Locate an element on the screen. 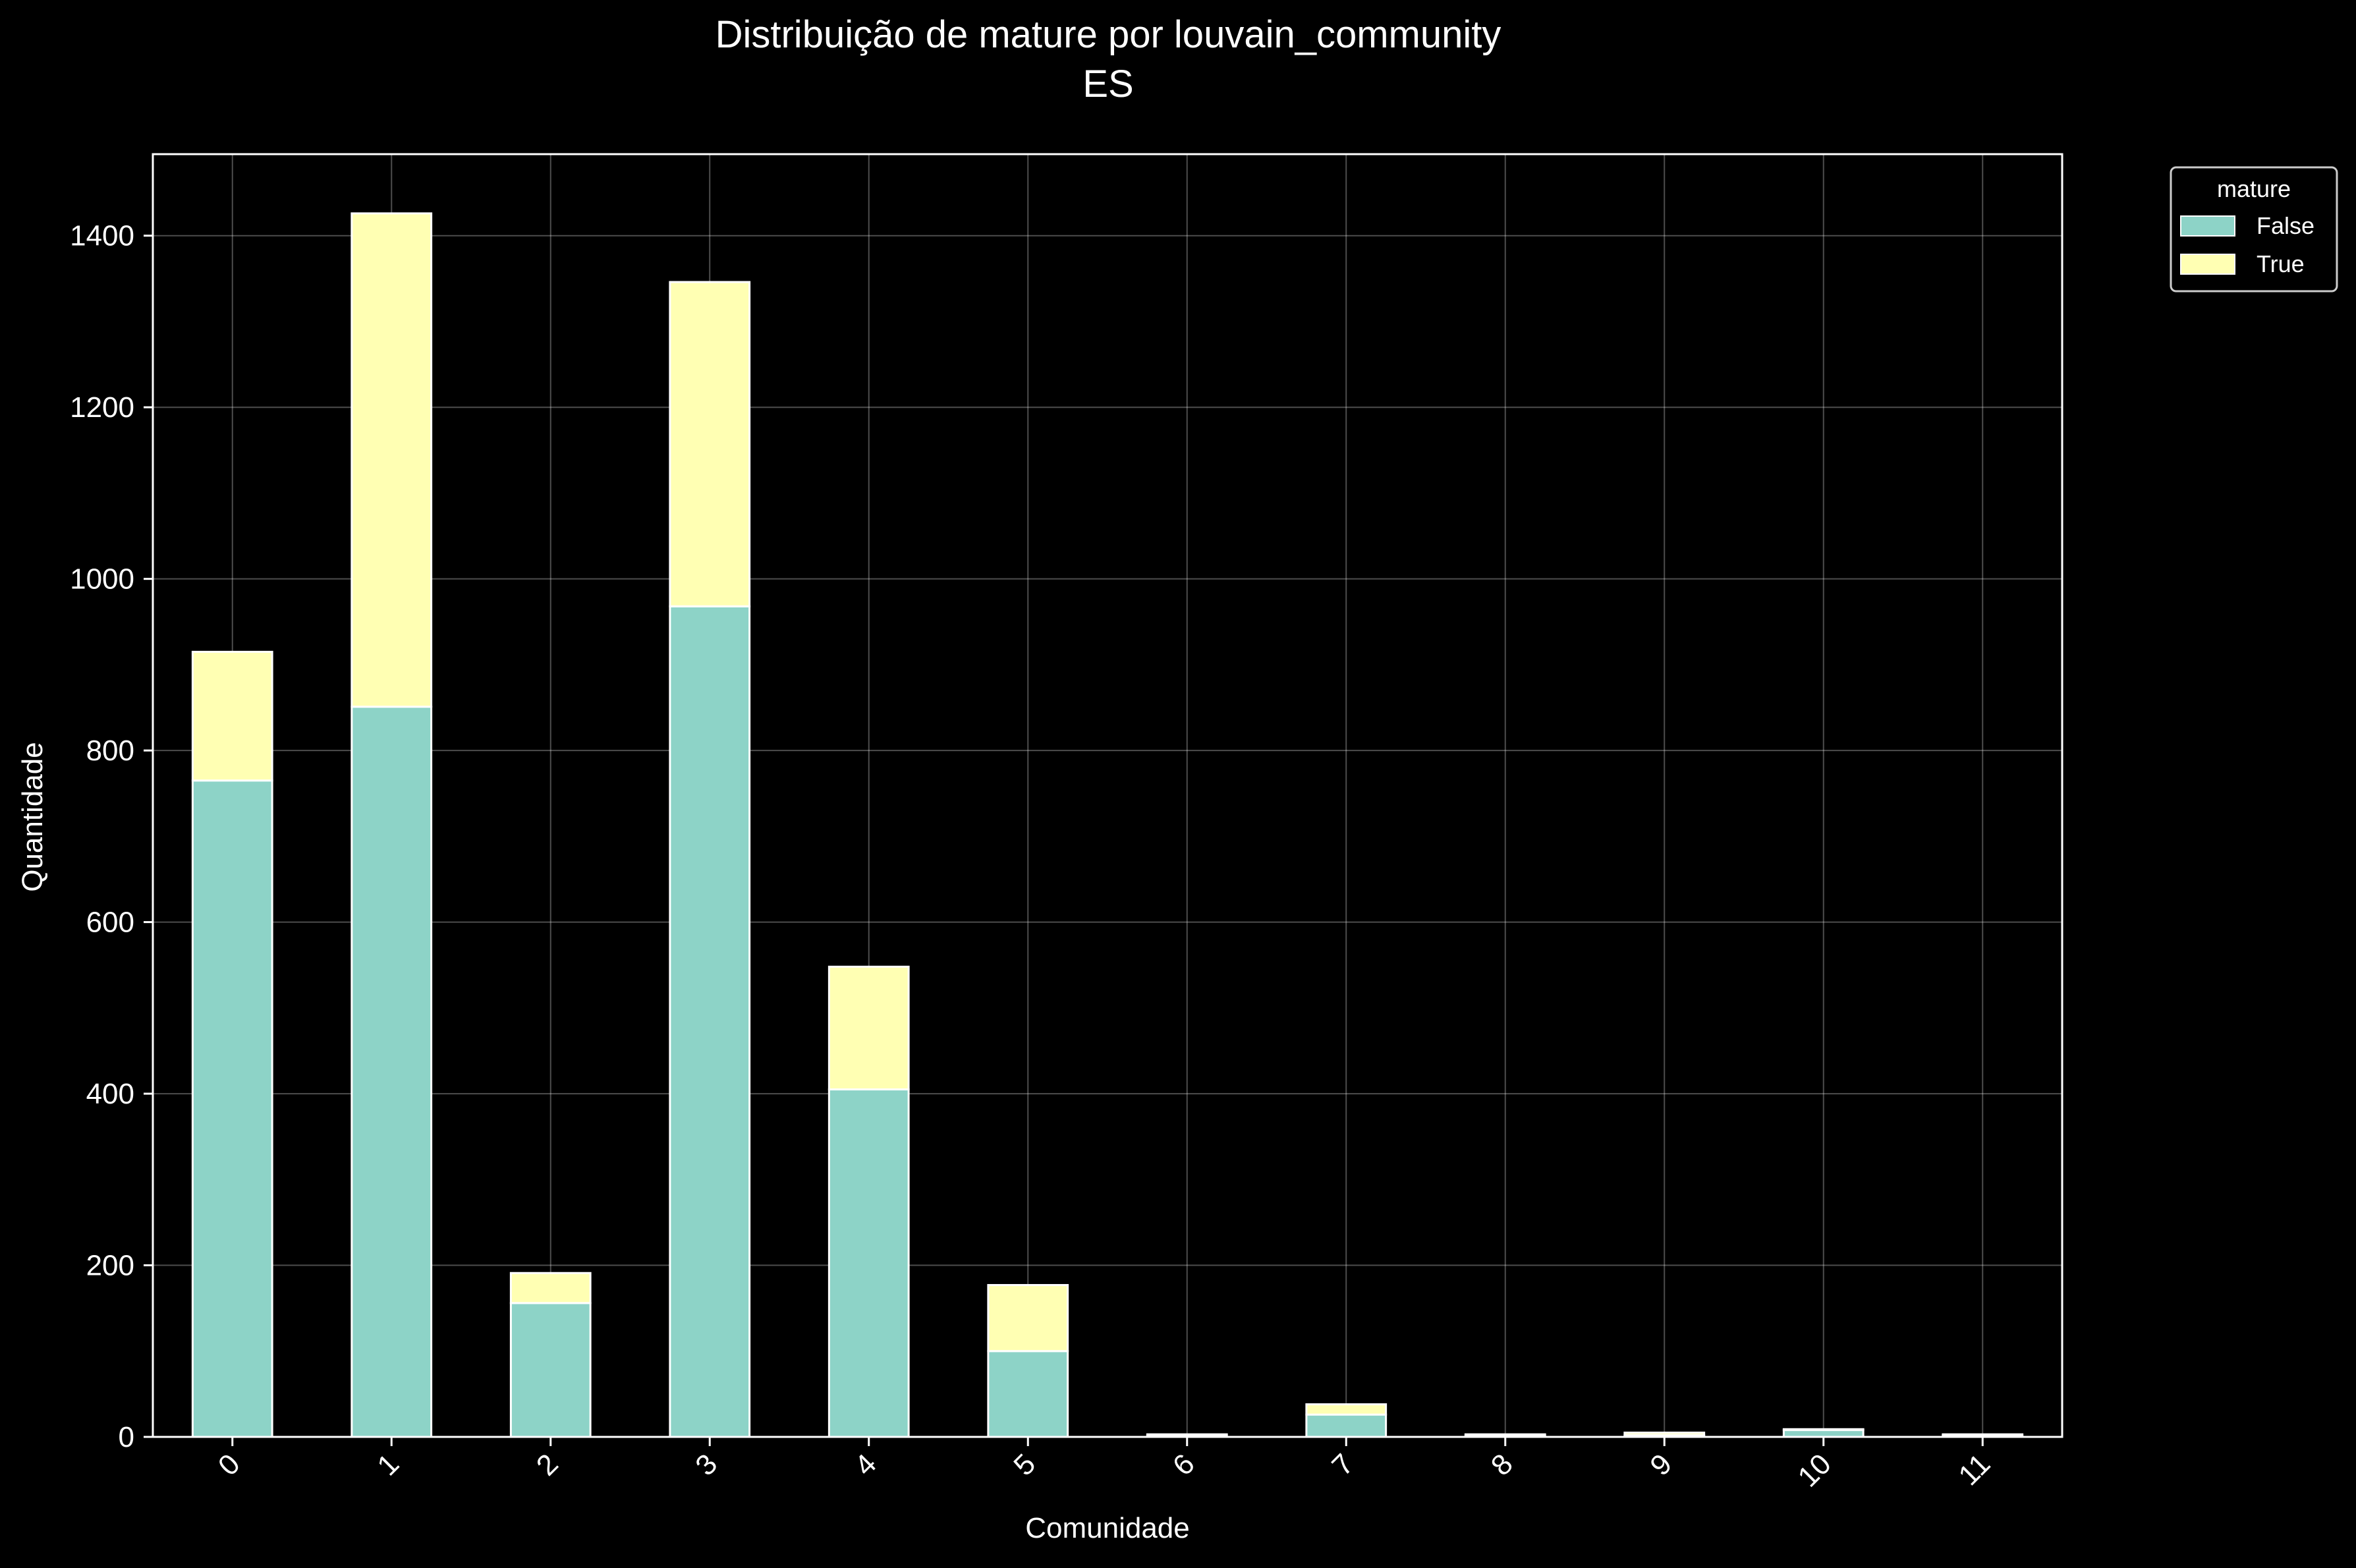  x-tick-label-1: 1 is located at coordinates (388, 1464).